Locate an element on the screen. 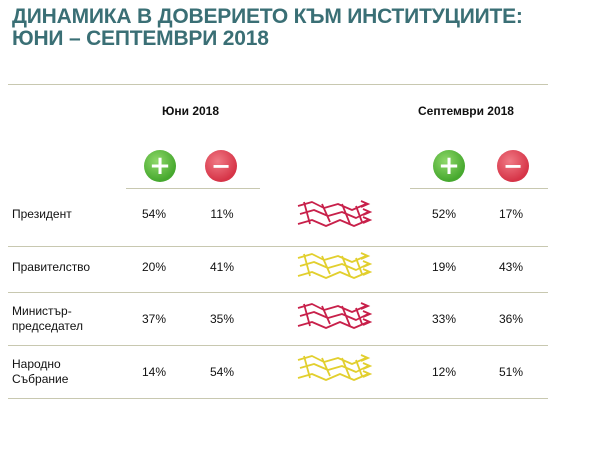  cell-sep-neg: 43% is located at coordinates (511, 267).